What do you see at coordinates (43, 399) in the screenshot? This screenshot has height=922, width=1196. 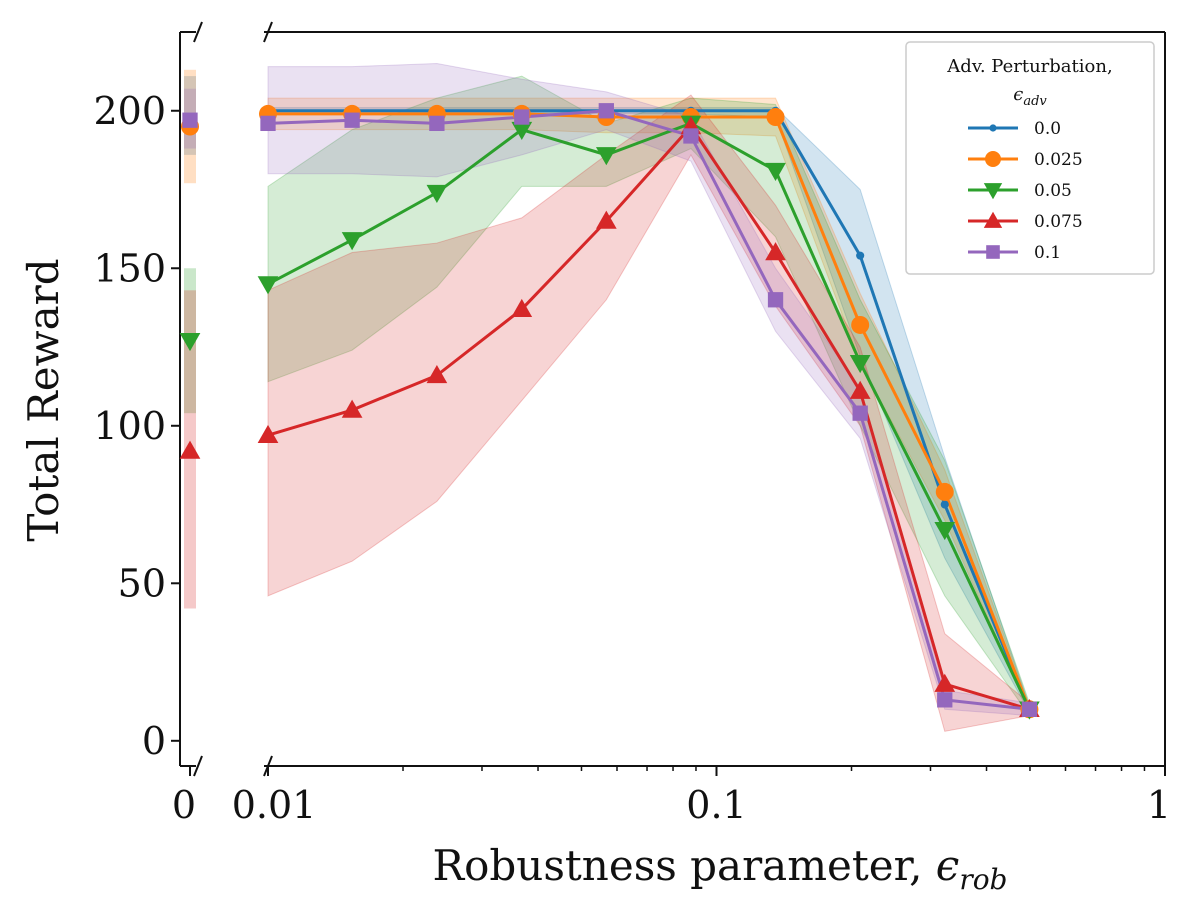 I see `y-axis-title: Total Reward` at bounding box center [43, 399].